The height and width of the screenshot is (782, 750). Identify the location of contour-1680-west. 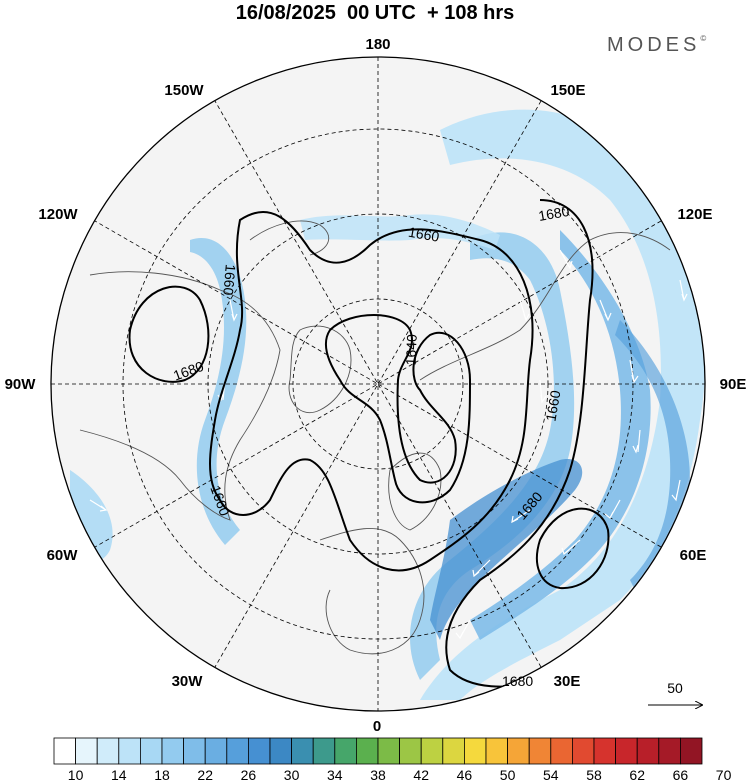
(169, 334).